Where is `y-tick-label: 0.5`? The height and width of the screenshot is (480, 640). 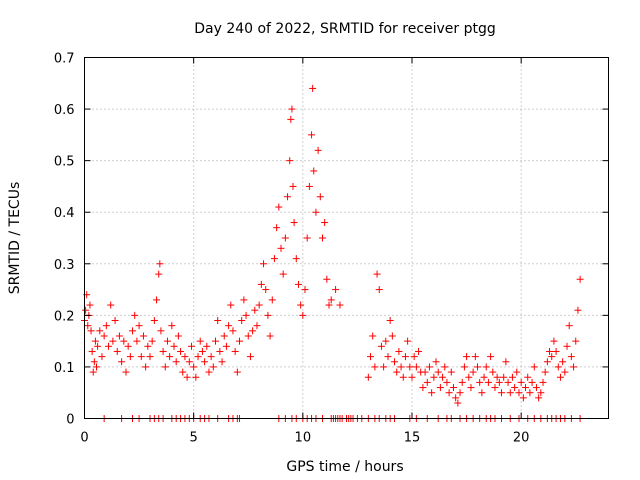
y-tick-label: 0.5 is located at coordinates (64, 162).